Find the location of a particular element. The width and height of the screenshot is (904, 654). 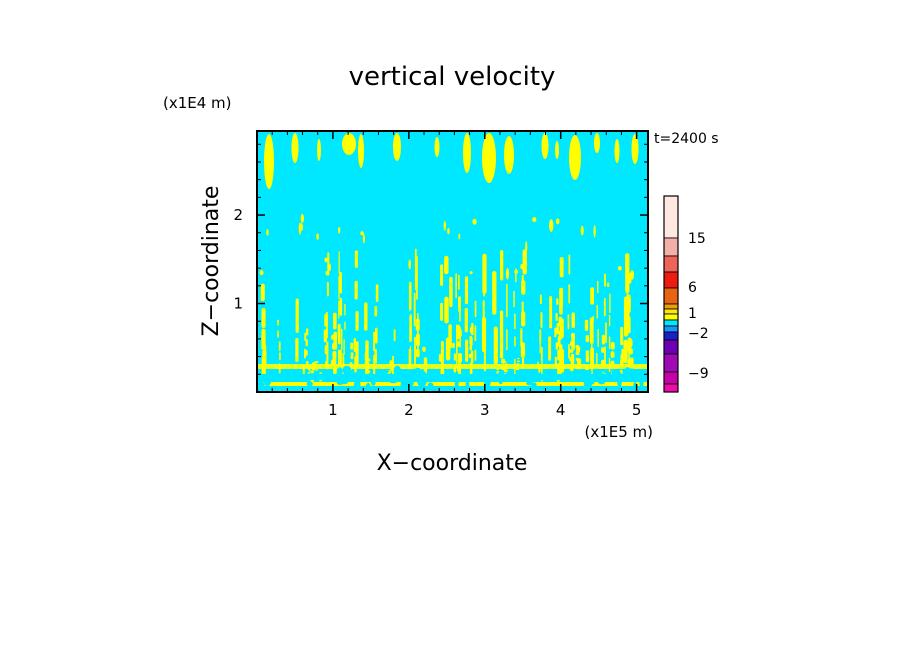

colorbar-label: 1 is located at coordinates (692, 314).